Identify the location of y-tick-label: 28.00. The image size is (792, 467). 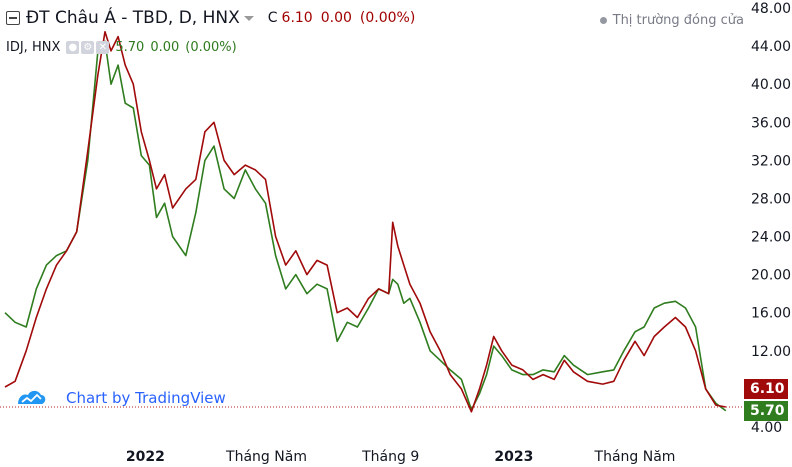
(771, 199).